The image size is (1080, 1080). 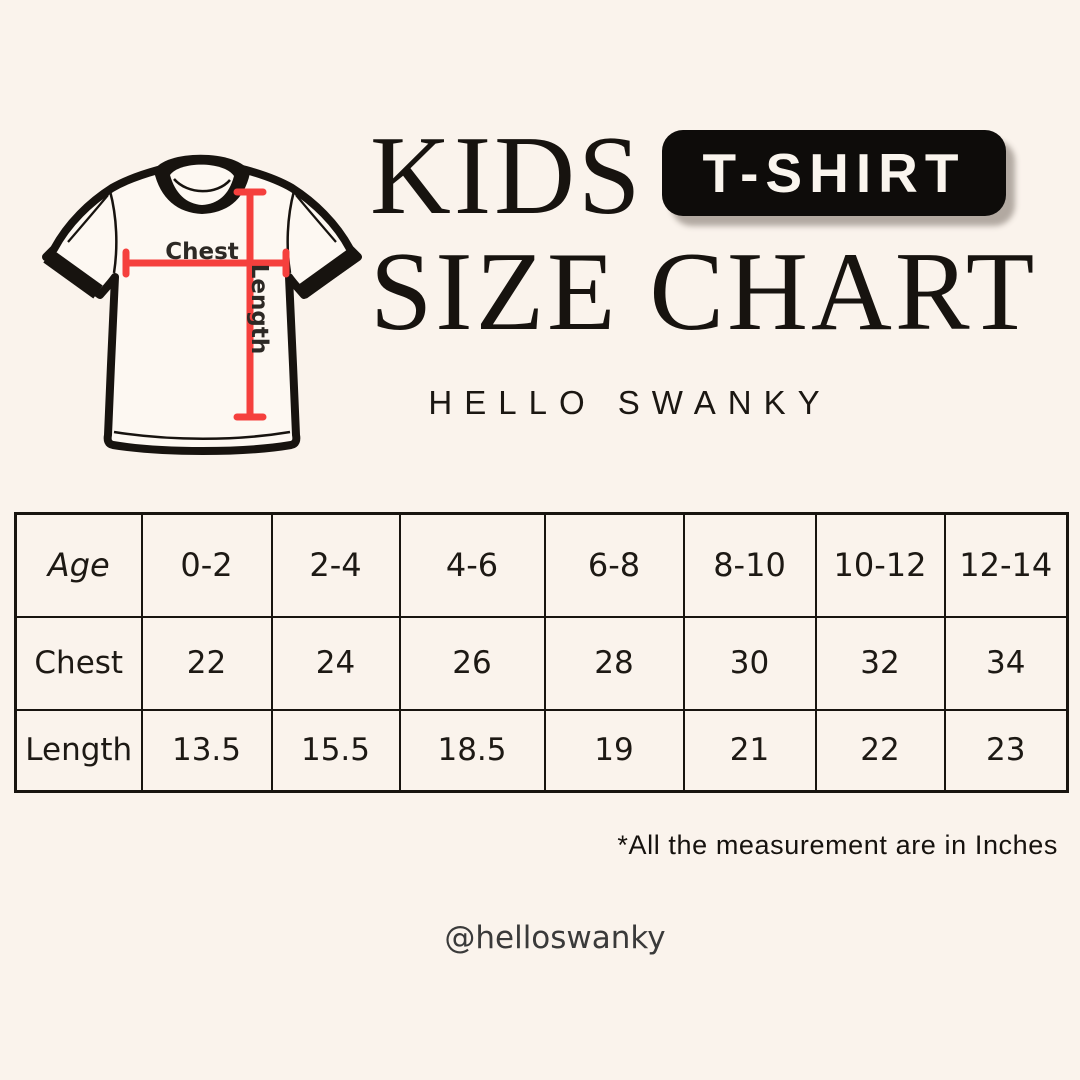 What do you see at coordinates (880, 565) in the screenshot?
I see `value-cell: 10-12` at bounding box center [880, 565].